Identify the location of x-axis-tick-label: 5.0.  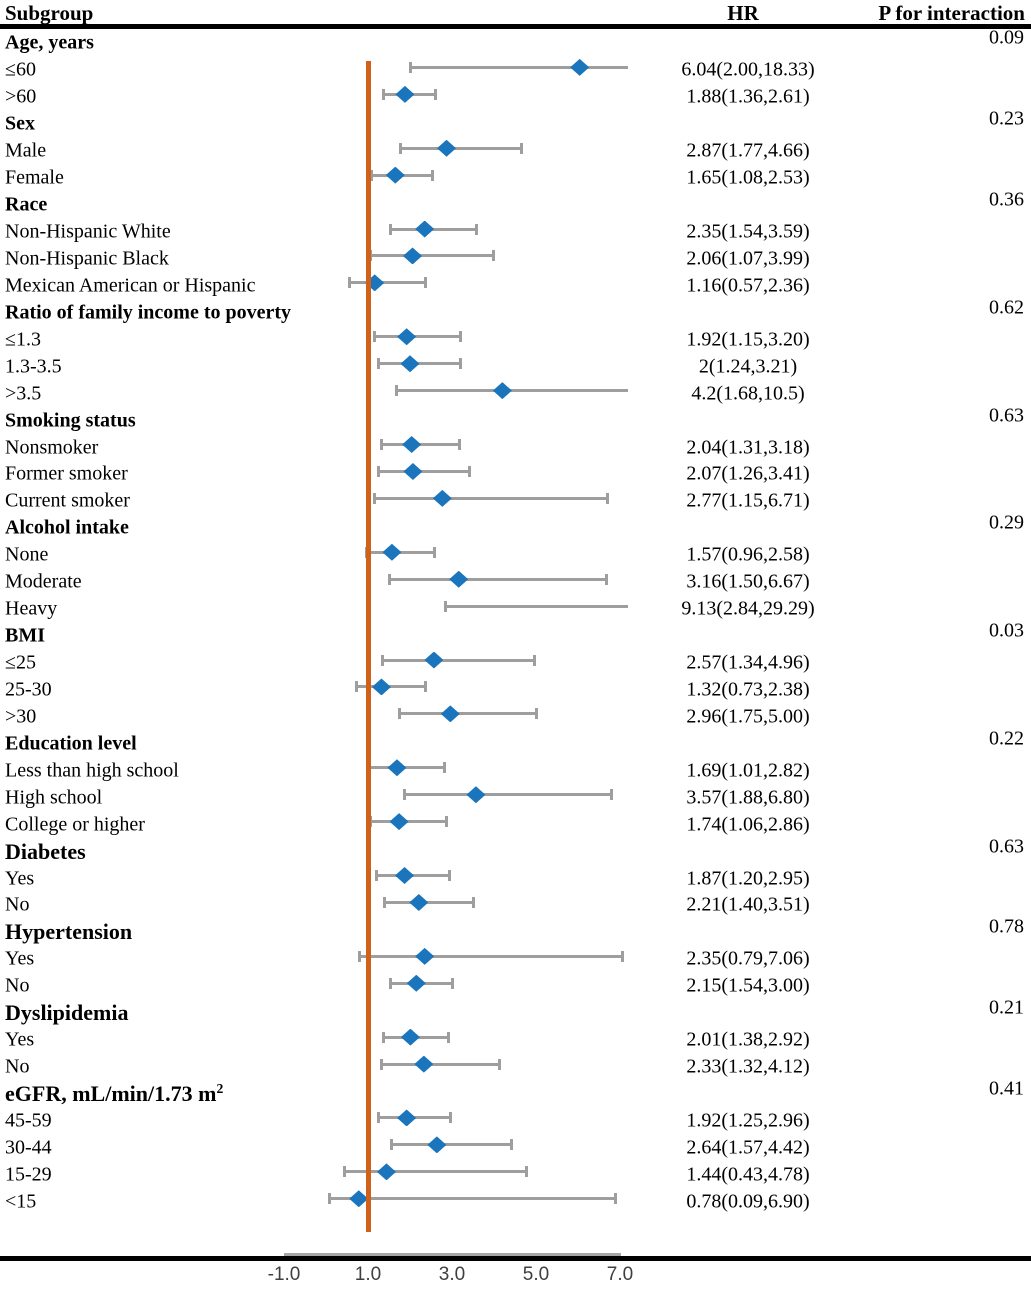
(536, 1274).